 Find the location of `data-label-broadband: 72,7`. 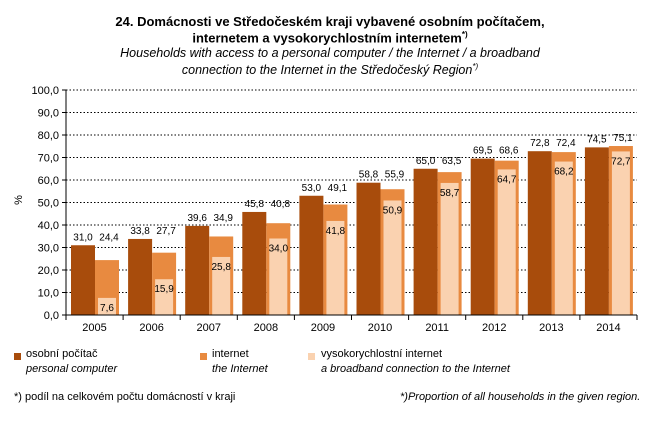

data-label-broadband: 72,7 is located at coordinates (621, 161).